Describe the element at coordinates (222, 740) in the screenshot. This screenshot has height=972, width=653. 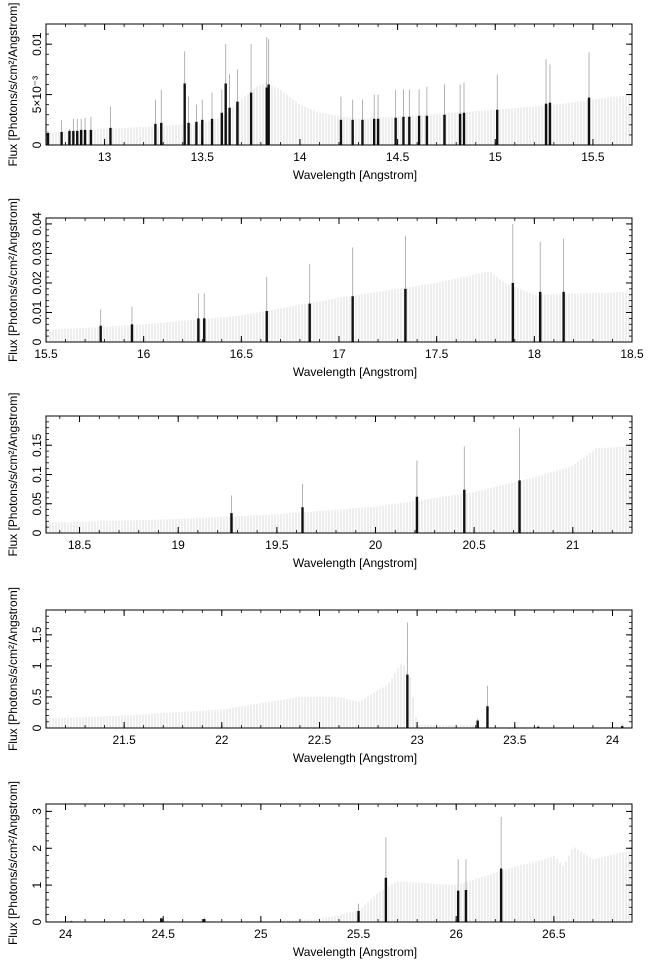
I see `x-tick-label: 22` at that location.